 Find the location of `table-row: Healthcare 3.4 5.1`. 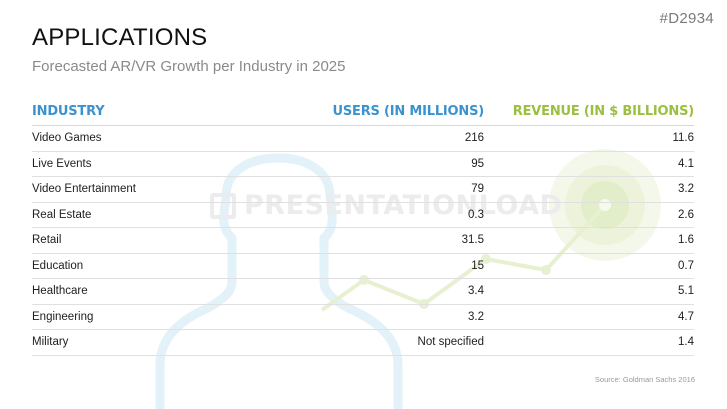

table-row: Healthcare 3.4 5.1 is located at coordinates (363, 291).